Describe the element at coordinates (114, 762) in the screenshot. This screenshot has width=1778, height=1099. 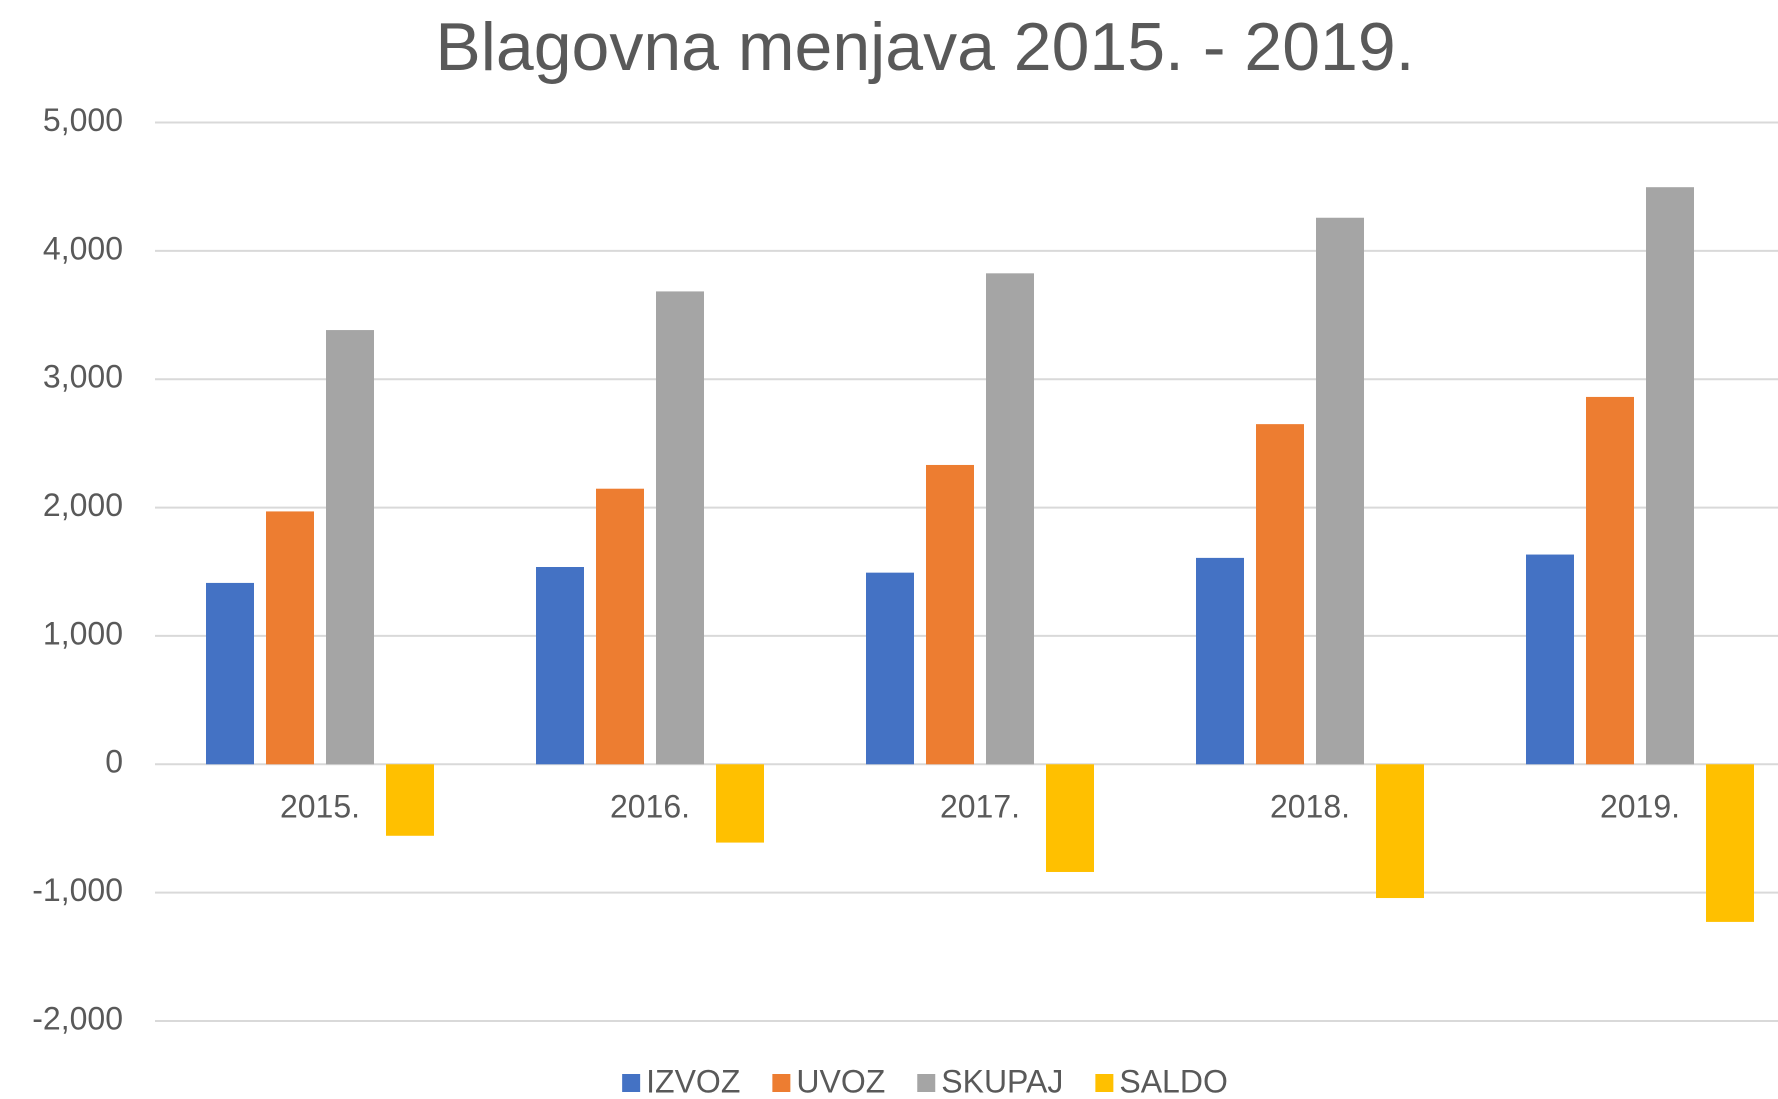
I see `y-tick-label: 0` at that location.